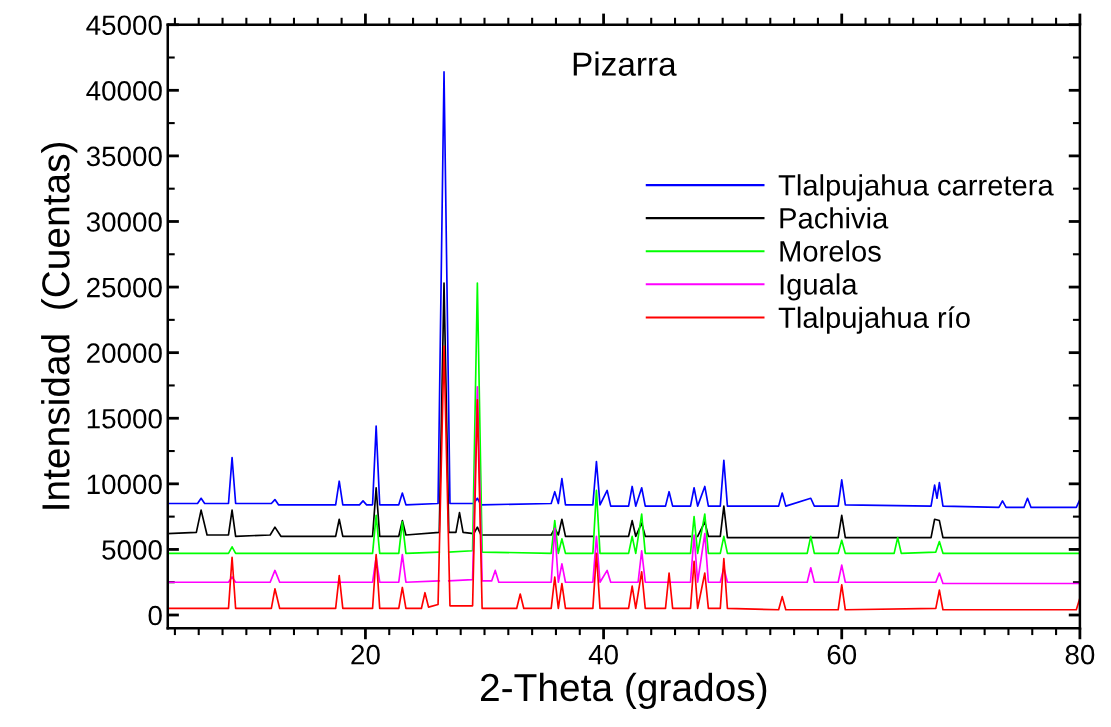 The width and height of the screenshot is (1111, 727). Describe the element at coordinates (124, 25) in the screenshot. I see `y-tick-label: 45000` at that location.